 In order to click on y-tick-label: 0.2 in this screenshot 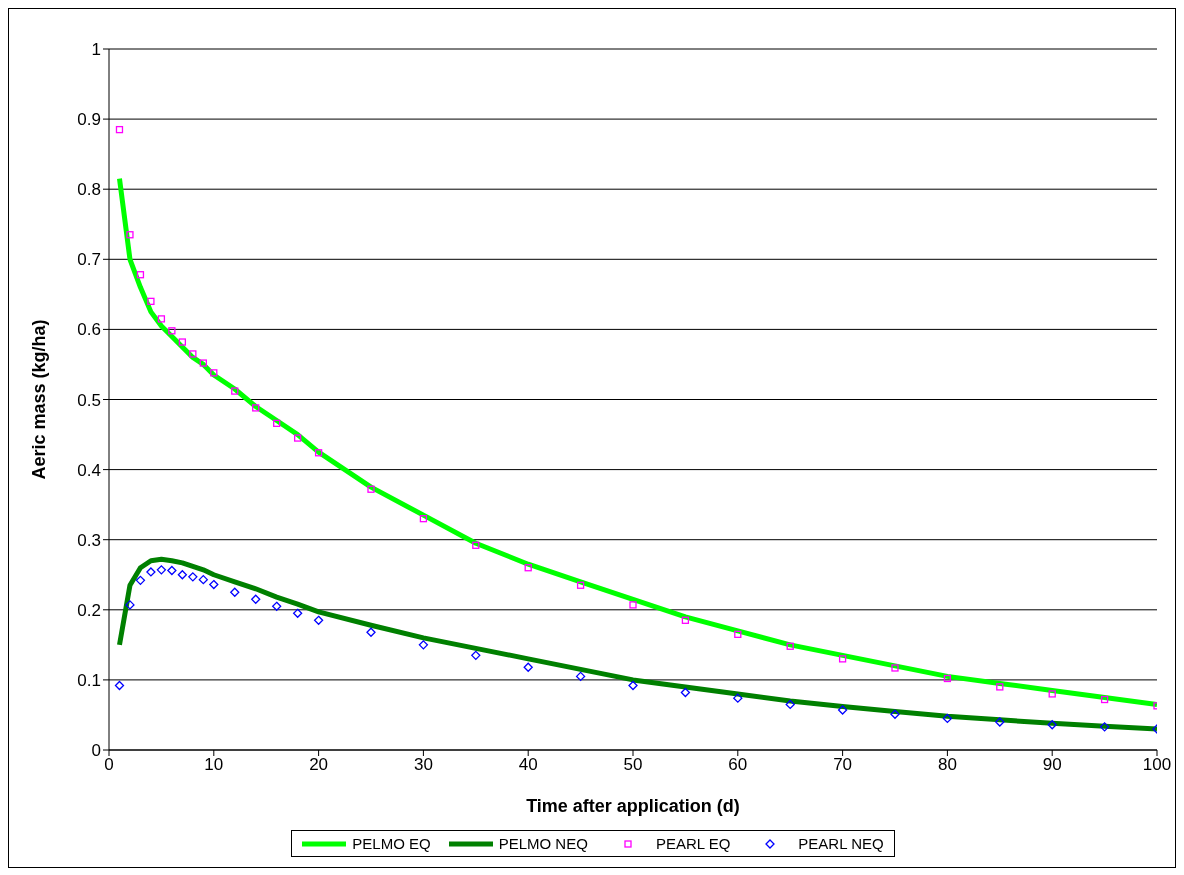, I will do `click(89, 610)`.